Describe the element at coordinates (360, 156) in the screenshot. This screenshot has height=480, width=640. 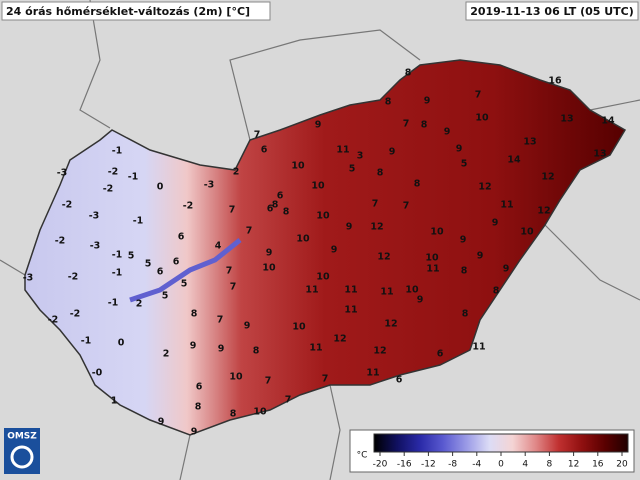
I see `station-value: 3` at that location.